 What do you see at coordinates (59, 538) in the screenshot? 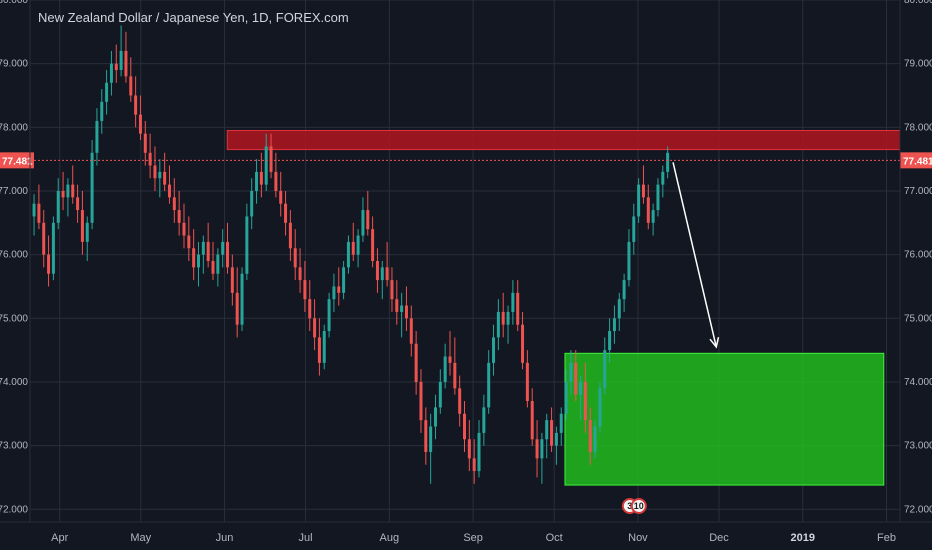
I see `x-tick-label: Apr` at bounding box center [59, 538].